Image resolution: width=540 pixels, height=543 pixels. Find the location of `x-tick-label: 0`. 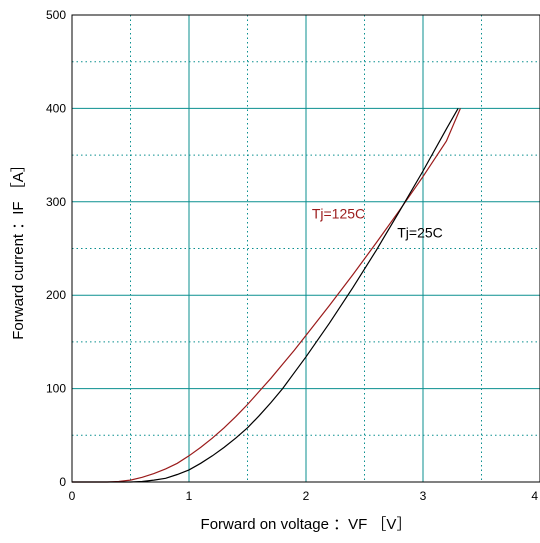

x-tick-label: 0 is located at coordinates (72, 496).